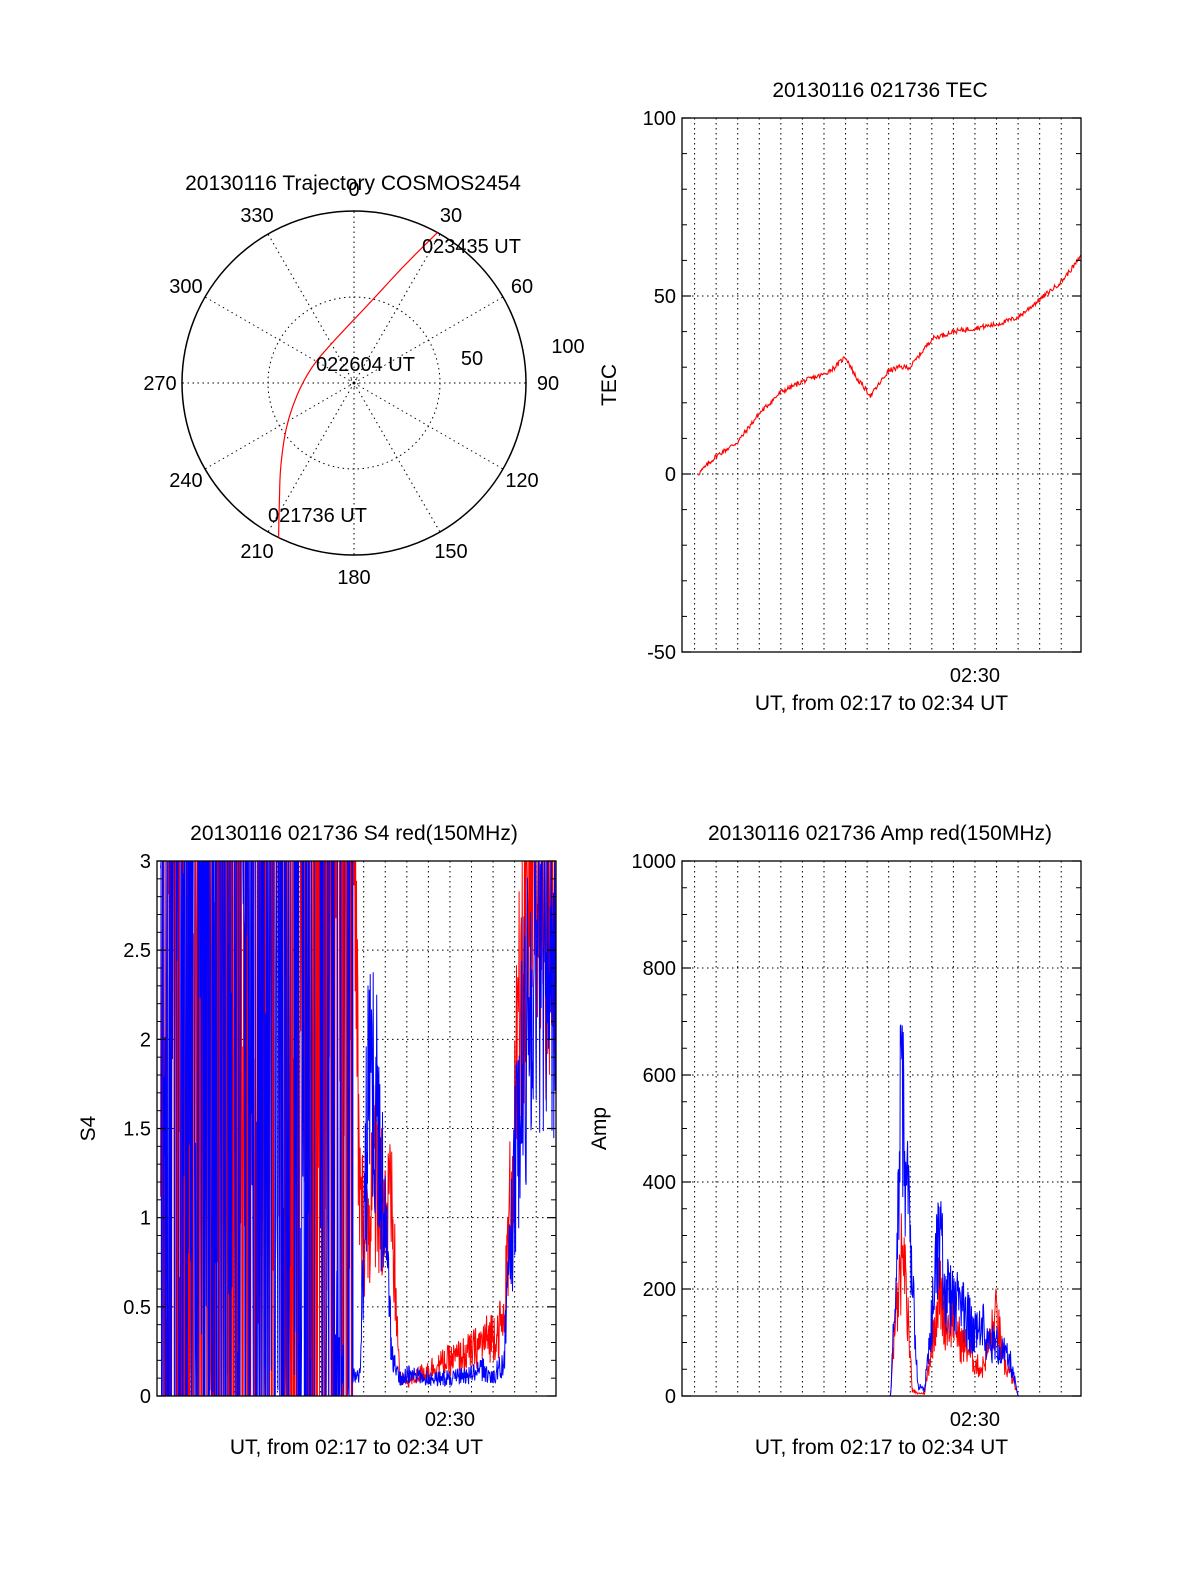 The image size is (1200, 1575). I want to click on polar-azimuth-label: 240, so click(185, 481).